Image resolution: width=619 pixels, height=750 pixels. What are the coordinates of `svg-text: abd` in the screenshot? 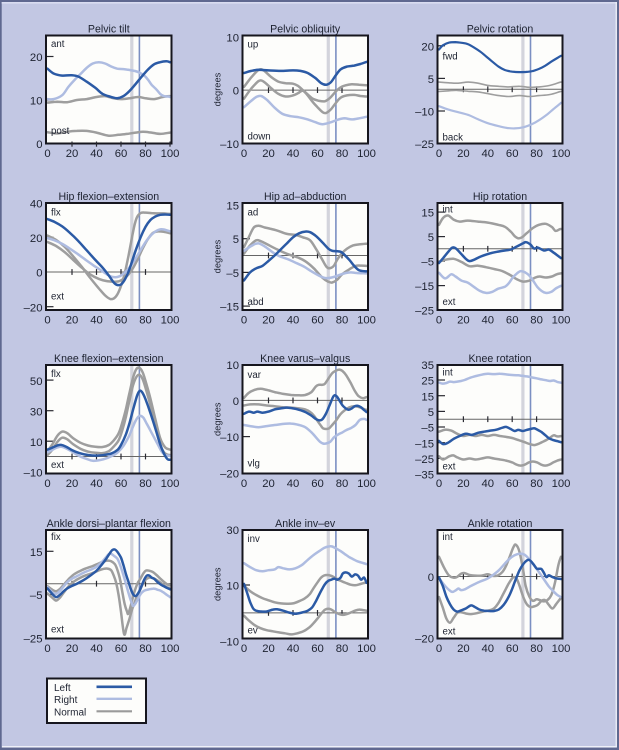 It's located at (256, 302).